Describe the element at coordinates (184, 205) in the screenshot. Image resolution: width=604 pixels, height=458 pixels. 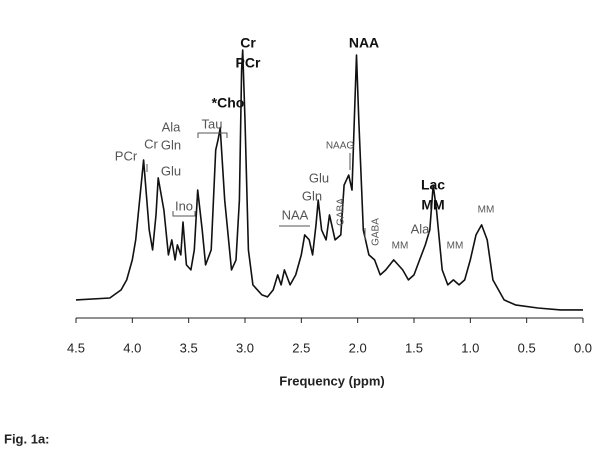
I see `peak-annotation: Ino` at that location.